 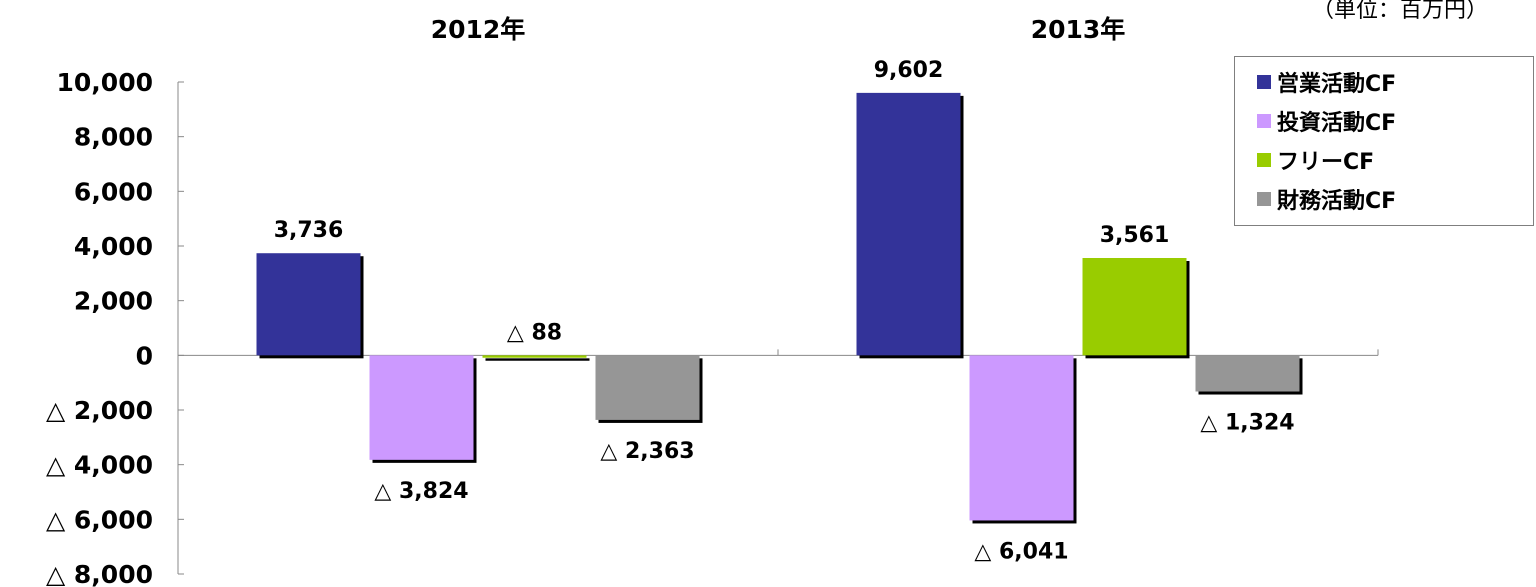 What do you see at coordinates (99, 410) in the screenshot?
I see `y-tick-label: △ 2,000` at bounding box center [99, 410].